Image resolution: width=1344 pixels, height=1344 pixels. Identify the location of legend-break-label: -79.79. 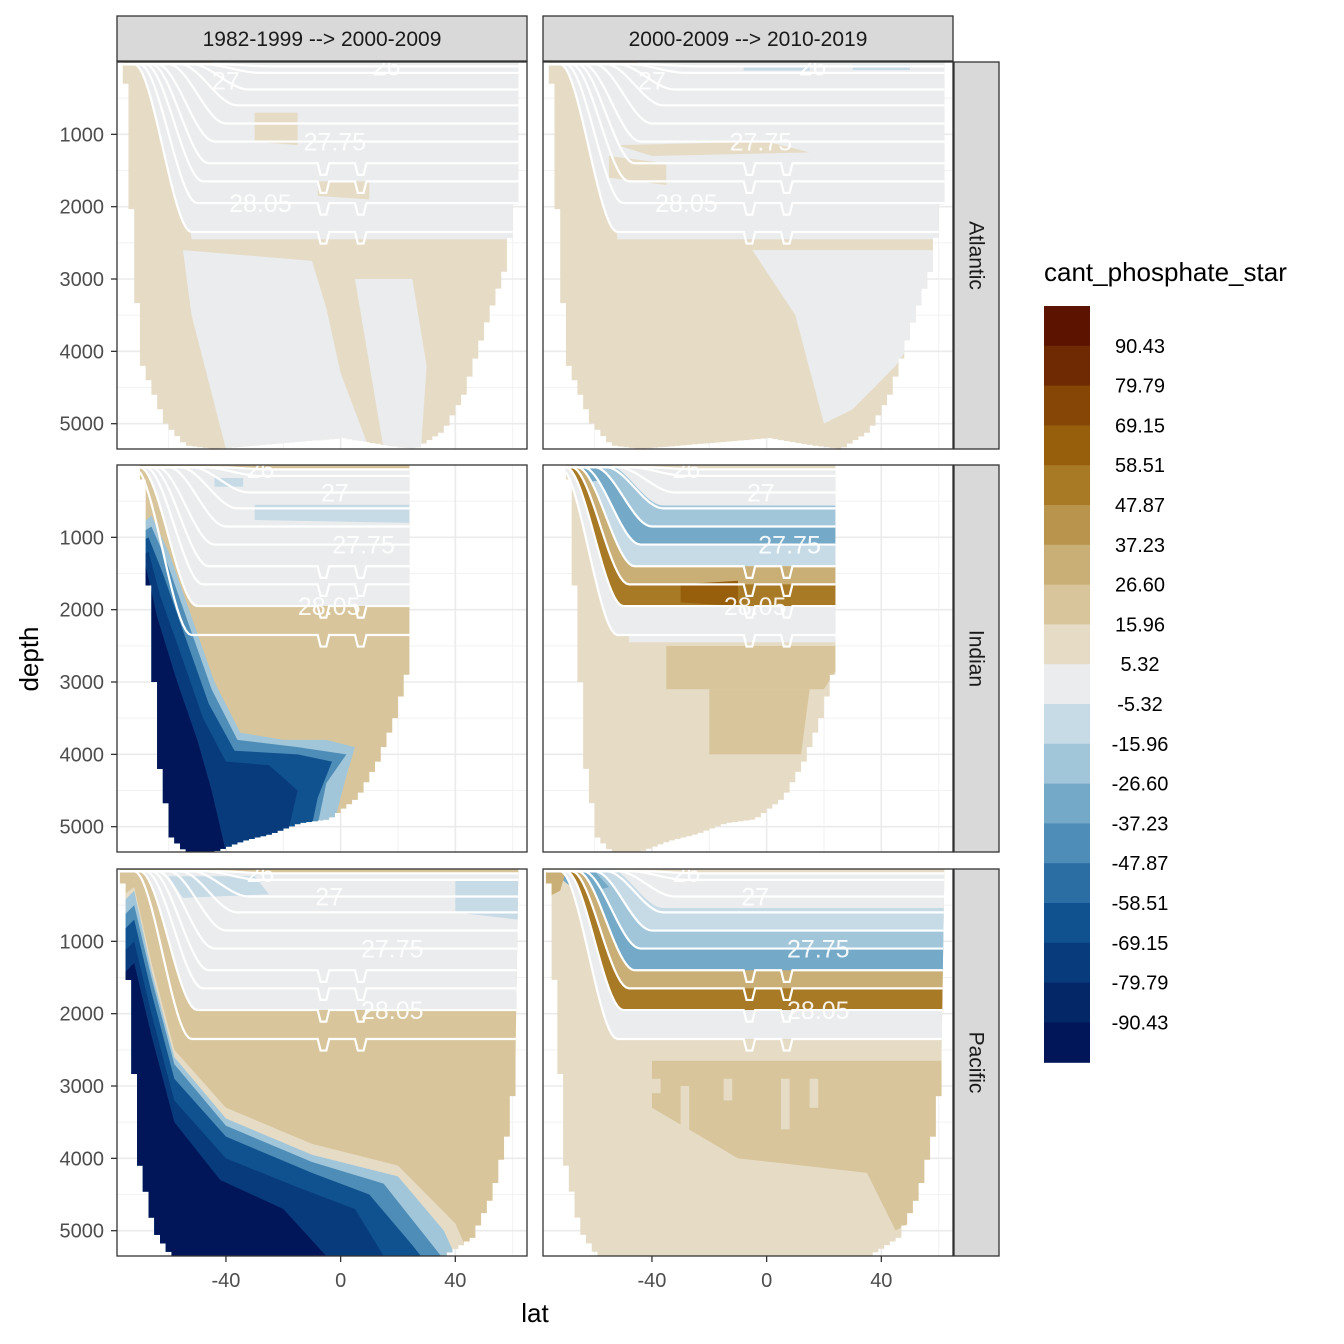
(1140, 984).